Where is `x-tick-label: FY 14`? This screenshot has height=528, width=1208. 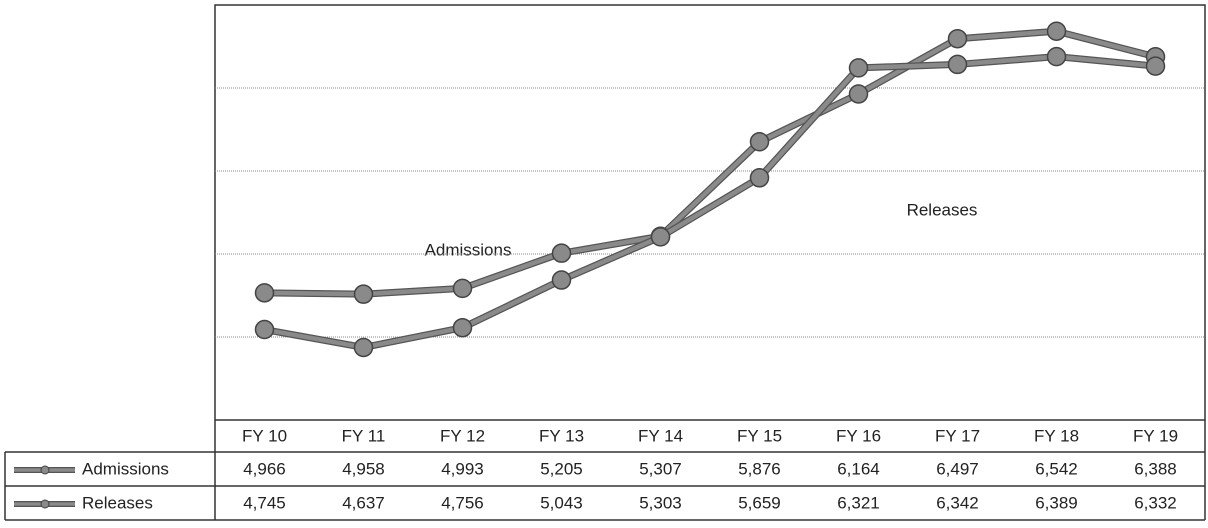
x-tick-label: FY 14 is located at coordinates (660, 435).